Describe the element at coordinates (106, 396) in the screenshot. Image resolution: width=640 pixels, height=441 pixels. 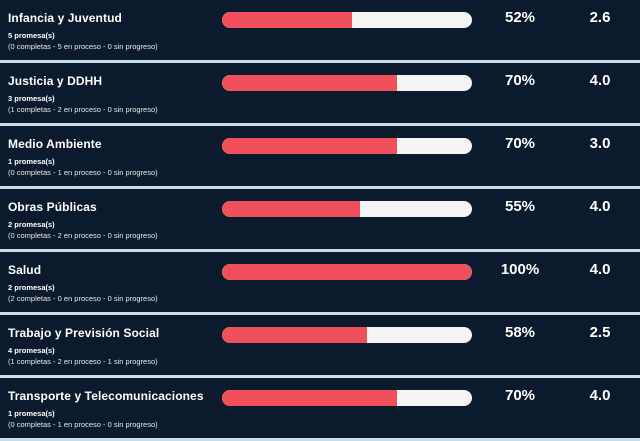
I see `category-title: Transporte y Telecomunicaciones` at that location.